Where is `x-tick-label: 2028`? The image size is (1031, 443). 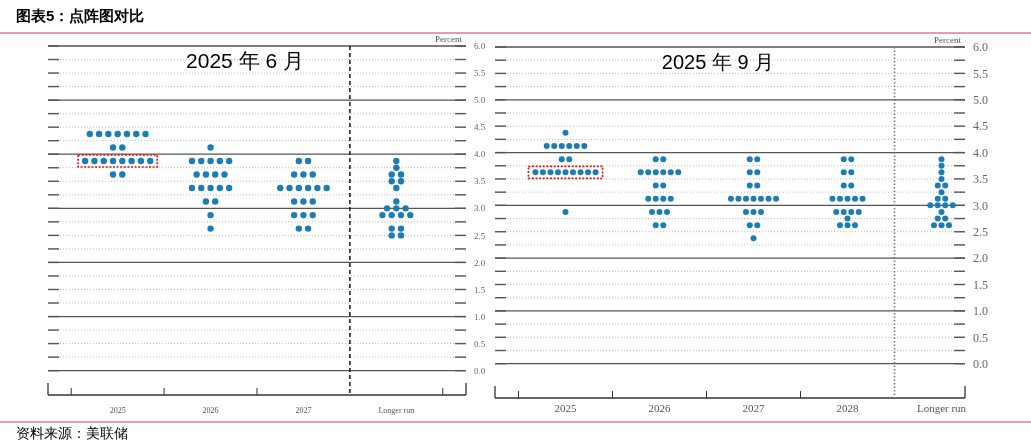
x-tick-label: 2028 is located at coordinates (847, 408).